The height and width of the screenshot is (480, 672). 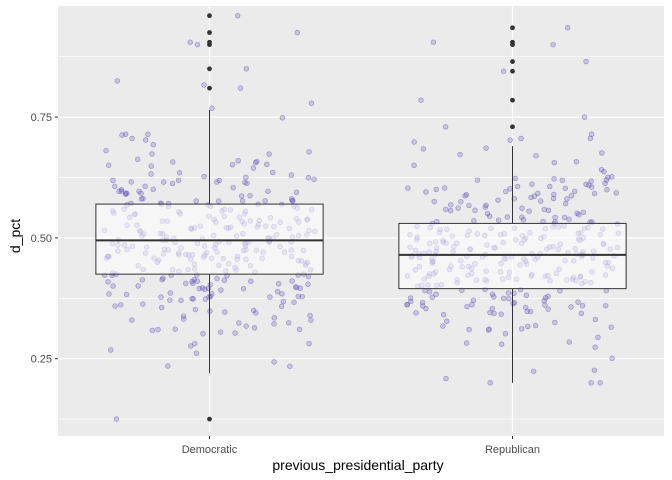 I want to click on x-tick-label: Democratic, so click(x=210, y=450).